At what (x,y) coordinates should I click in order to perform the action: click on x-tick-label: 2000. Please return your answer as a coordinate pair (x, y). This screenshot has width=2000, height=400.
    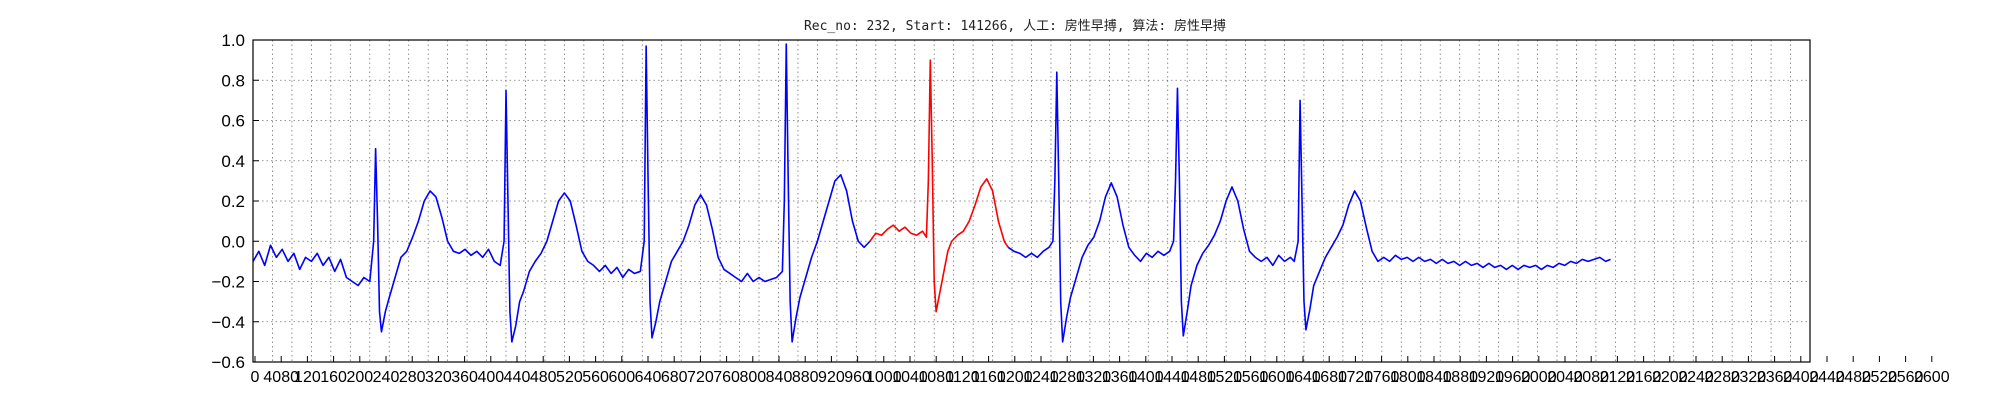
    Looking at the image, I should click on (1539, 377).